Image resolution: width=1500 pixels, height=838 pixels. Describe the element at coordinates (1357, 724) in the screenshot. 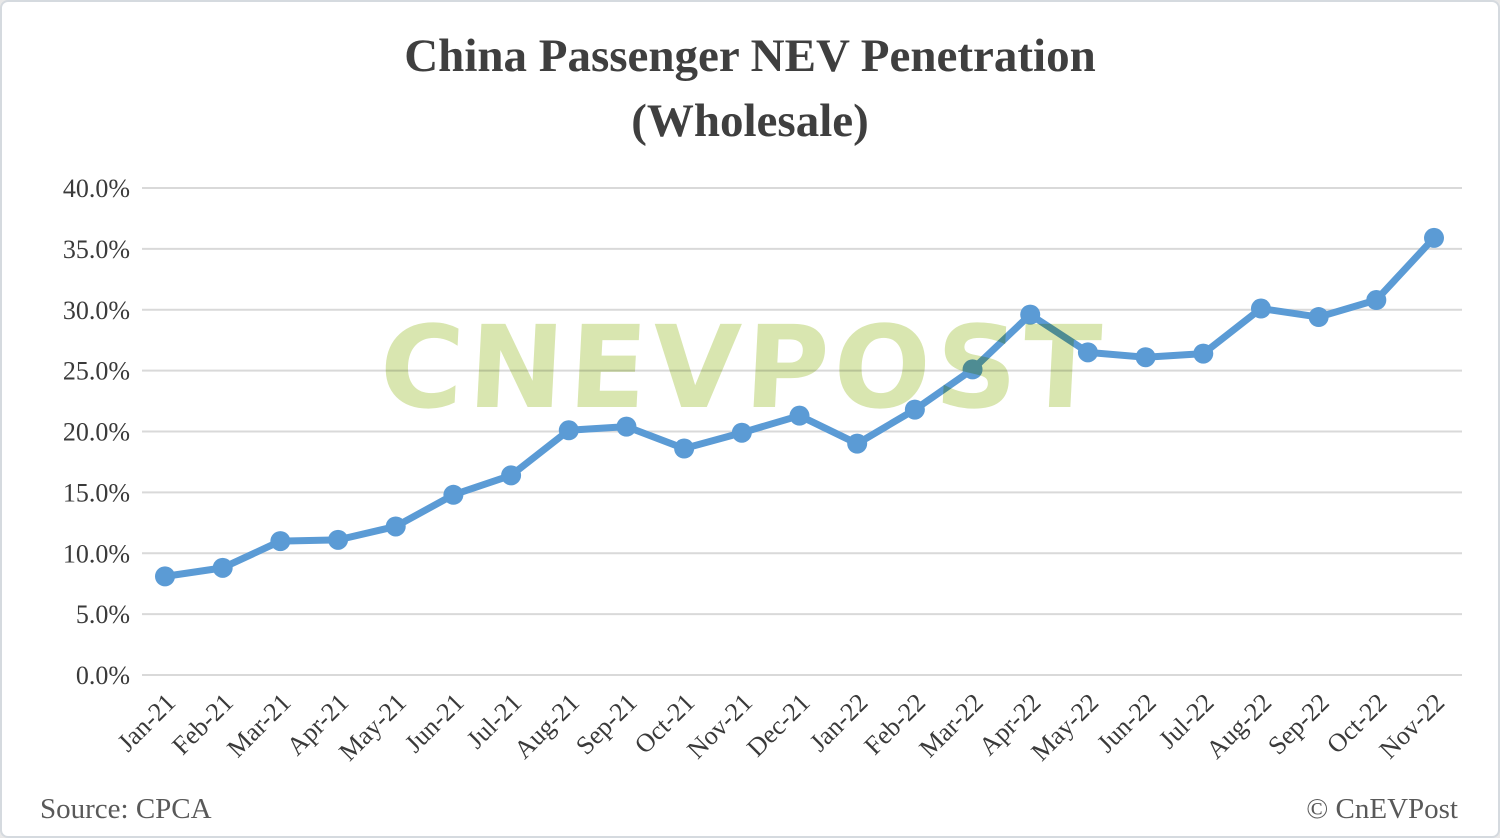

I see `x-tick-label: Oct-22` at that location.